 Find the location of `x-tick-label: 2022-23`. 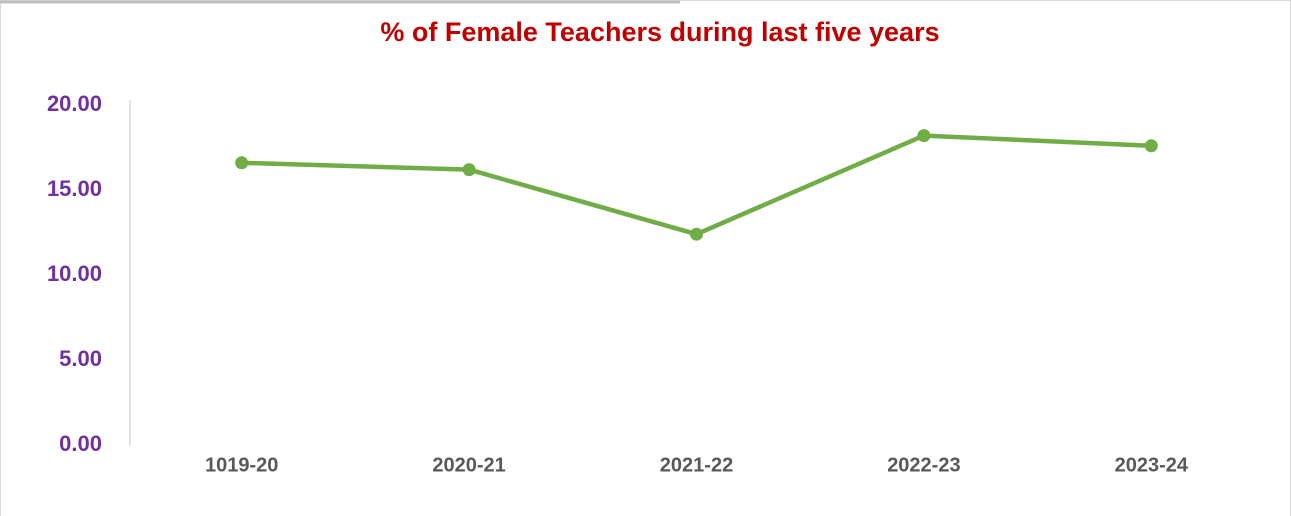

x-tick-label: 2022-23 is located at coordinates (923, 465).